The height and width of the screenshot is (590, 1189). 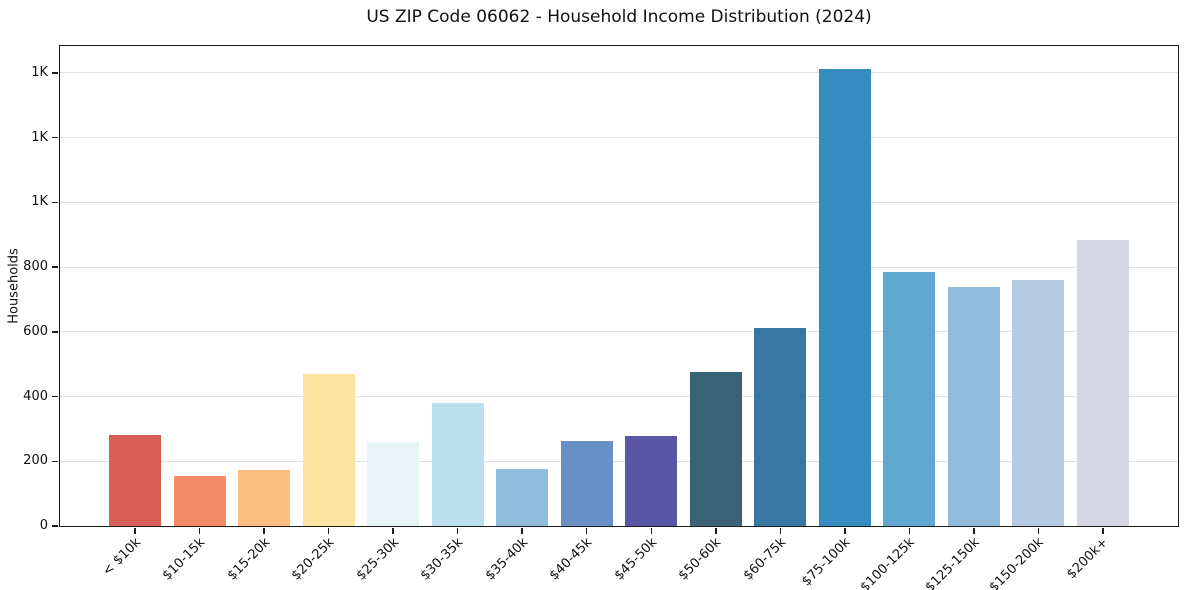 I want to click on x-tick-label: $10-15k, so click(x=184, y=559).